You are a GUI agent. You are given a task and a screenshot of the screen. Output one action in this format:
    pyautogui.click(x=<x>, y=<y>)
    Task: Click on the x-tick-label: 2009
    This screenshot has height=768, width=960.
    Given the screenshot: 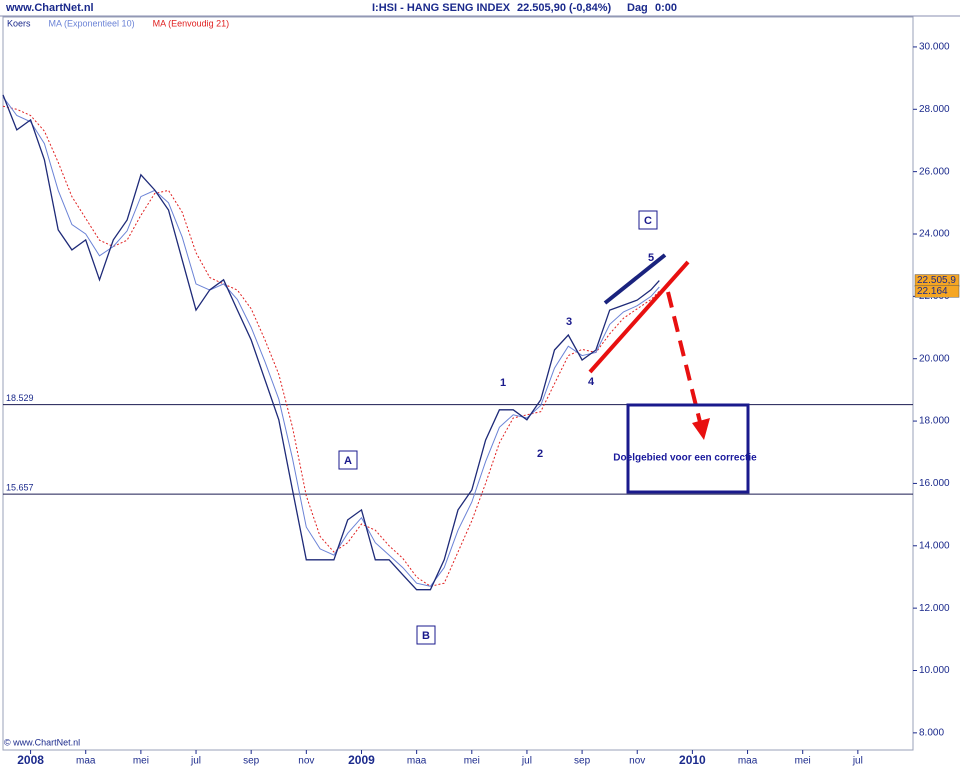 What is the action you would take?
    pyautogui.click(x=361, y=760)
    